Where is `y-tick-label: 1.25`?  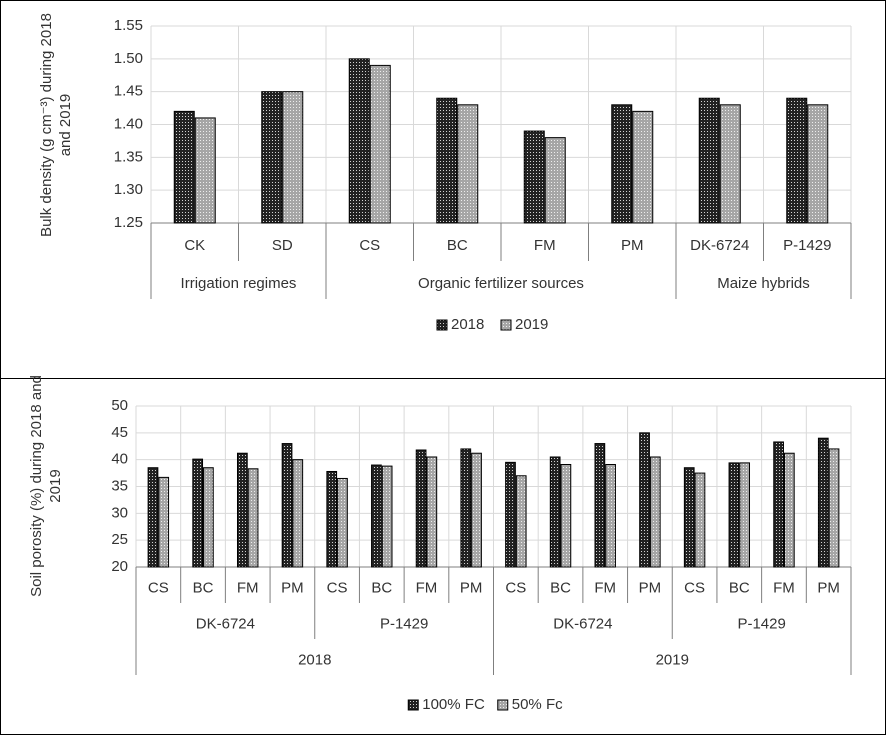 y-tick-label: 1.25 is located at coordinates (128, 222).